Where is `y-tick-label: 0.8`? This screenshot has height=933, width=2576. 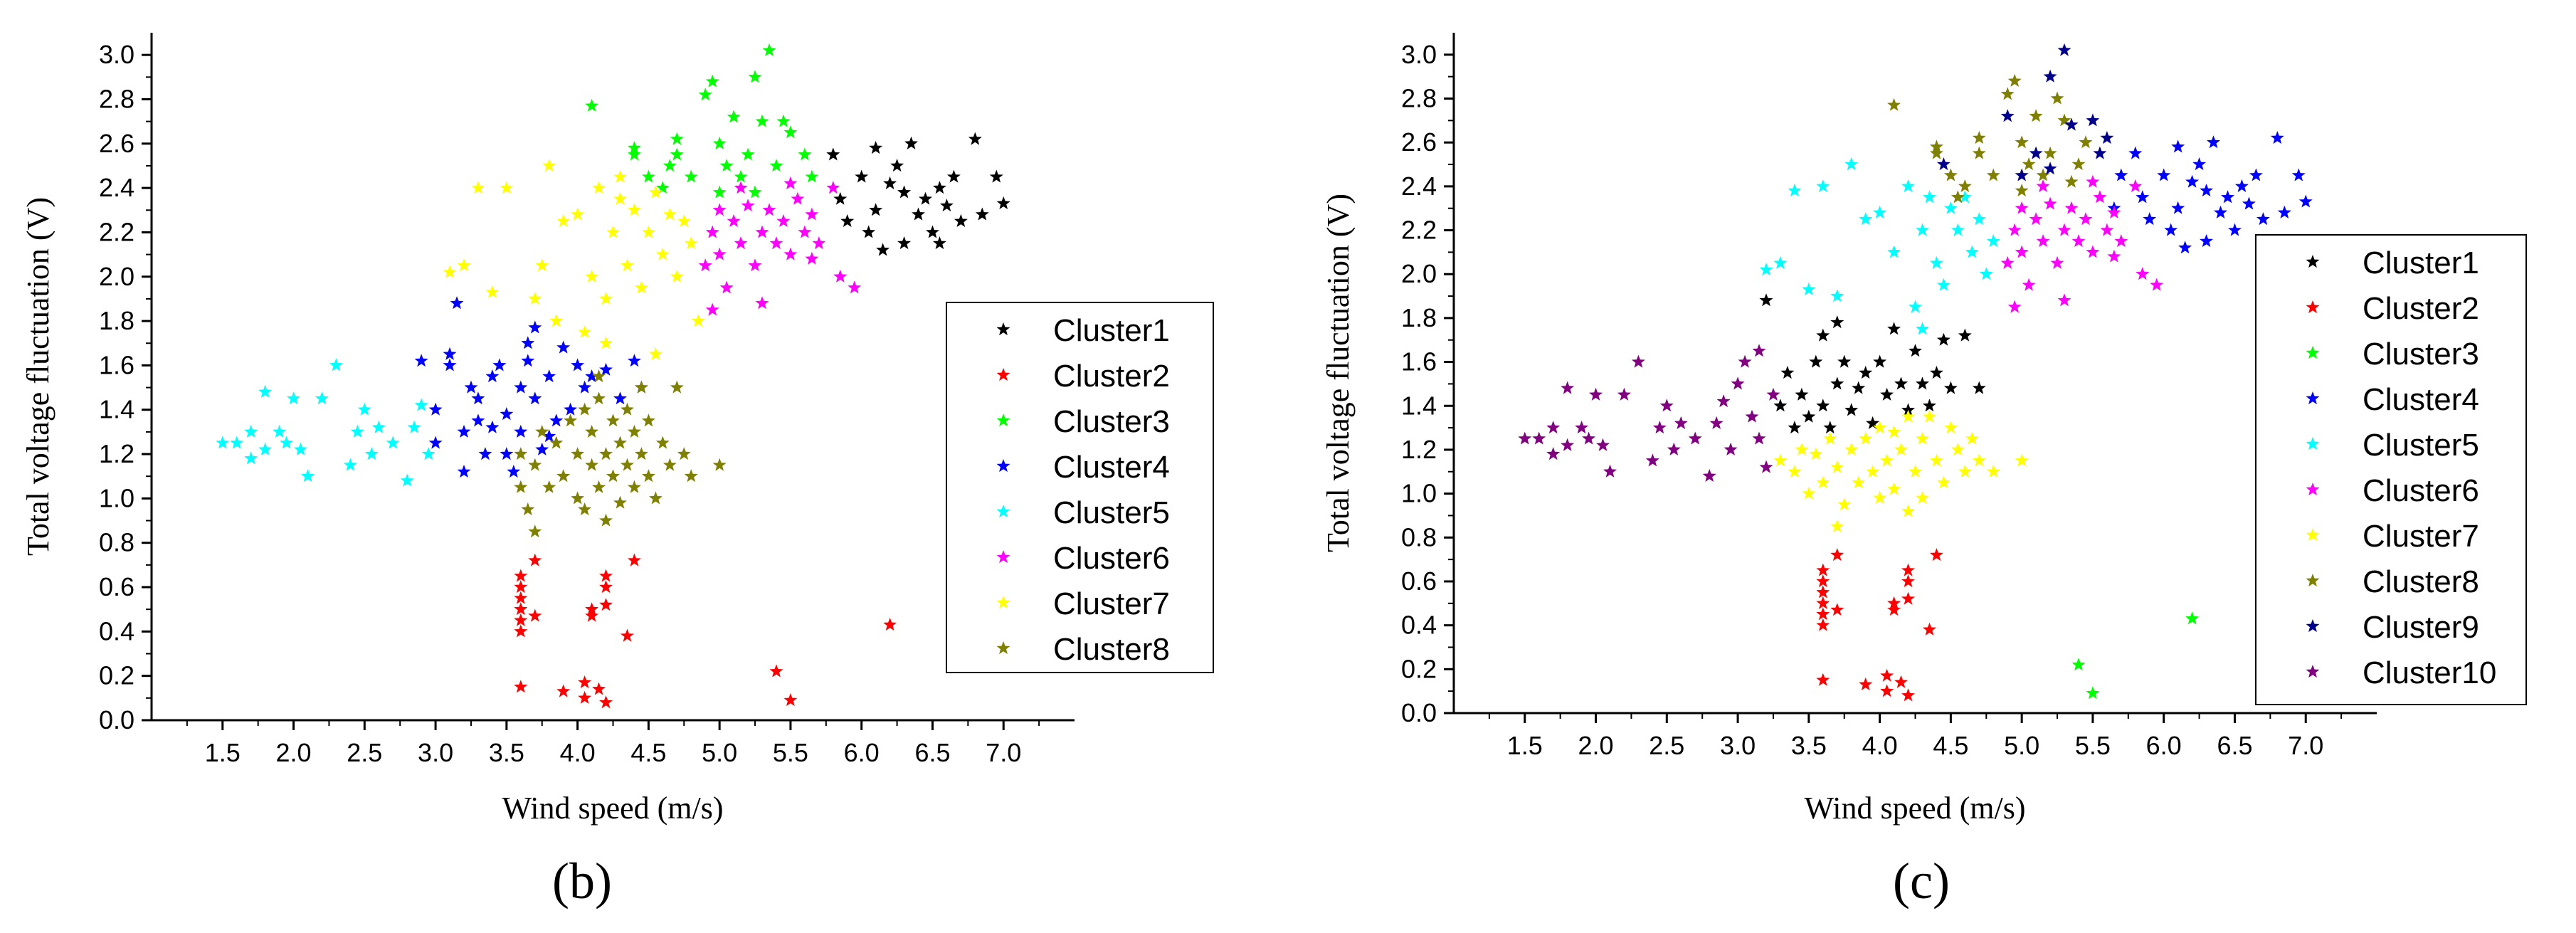 y-tick-label: 0.8 is located at coordinates (1419, 537).